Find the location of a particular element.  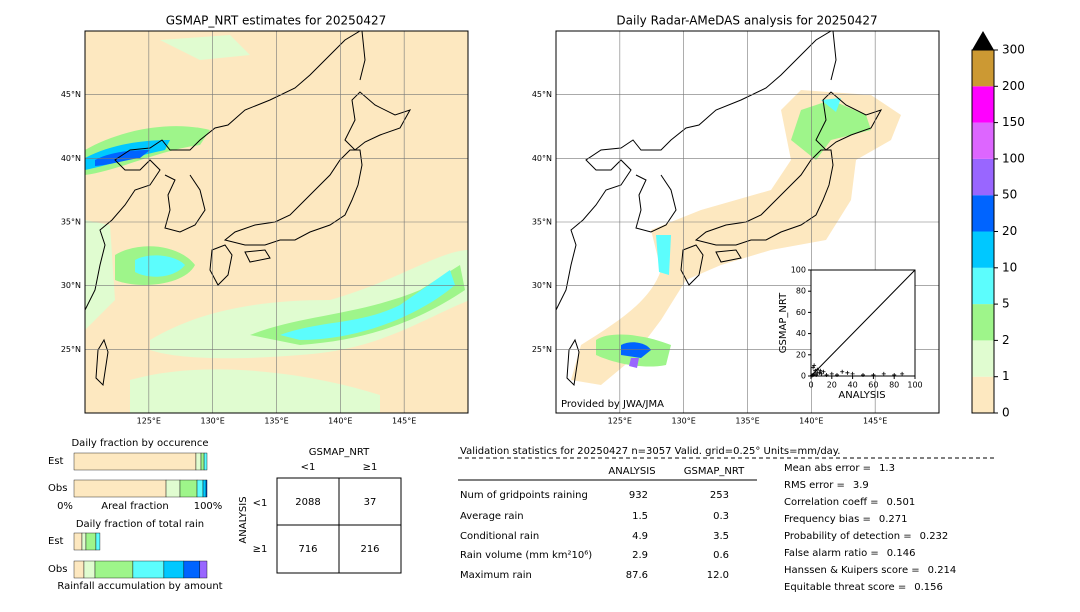

row-label: Obs is located at coordinates (57, 569).